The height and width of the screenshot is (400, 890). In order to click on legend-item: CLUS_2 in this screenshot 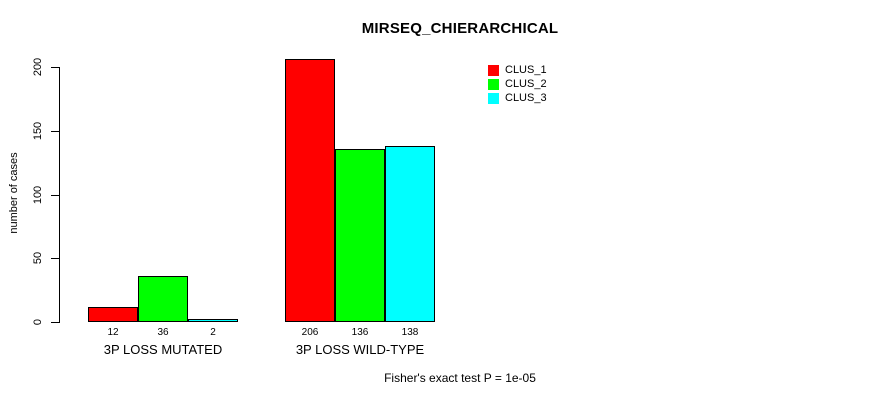, I will do `click(517, 84)`.